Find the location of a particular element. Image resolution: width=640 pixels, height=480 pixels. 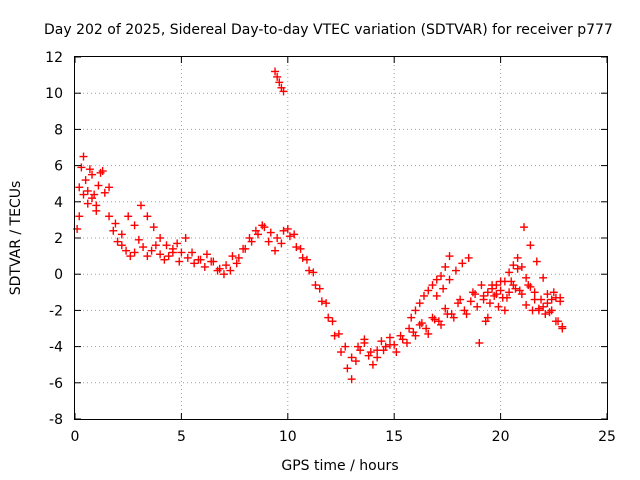

x-tick-label: 20 is located at coordinates (501, 437).